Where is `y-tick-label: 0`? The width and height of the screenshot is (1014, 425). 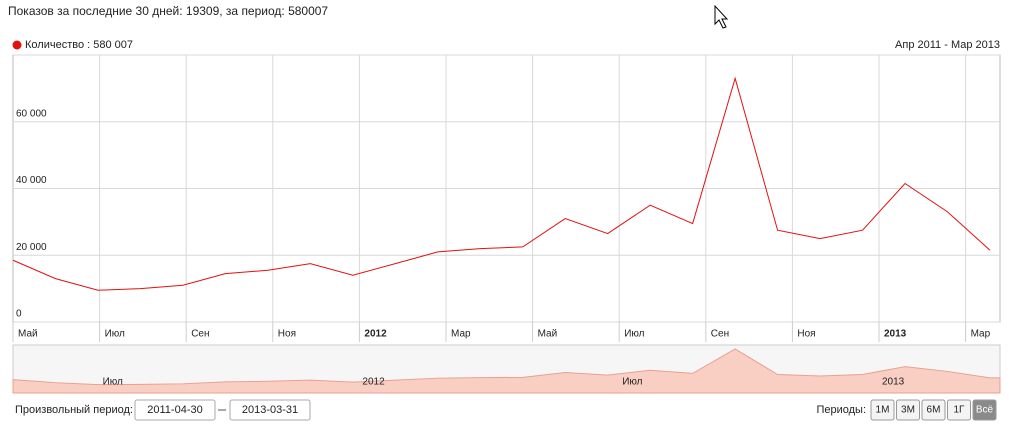
y-tick-label: 0 is located at coordinates (19, 314).